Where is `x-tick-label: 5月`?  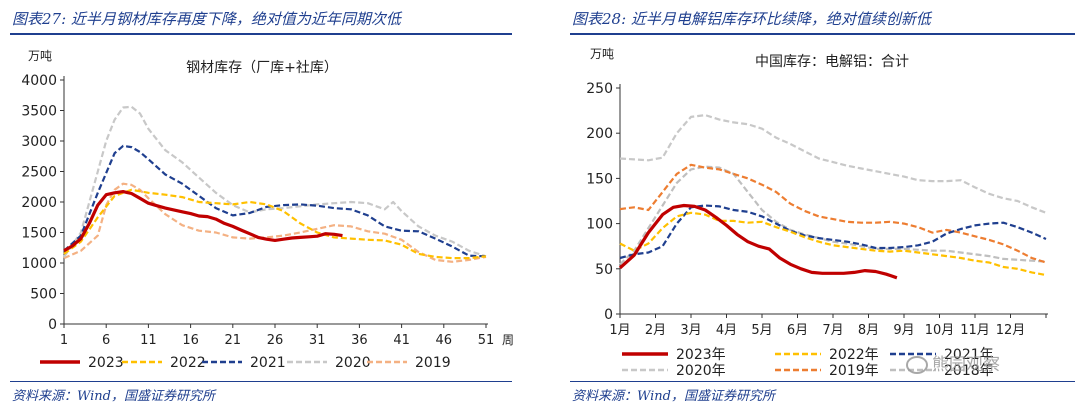 x-tick-label: 5月 is located at coordinates (761, 330).